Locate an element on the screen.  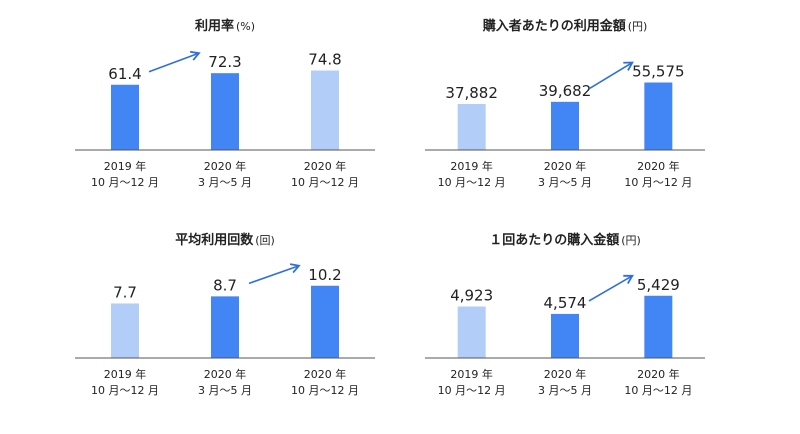
data-label: 5,429 is located at coordinates (658, 285).